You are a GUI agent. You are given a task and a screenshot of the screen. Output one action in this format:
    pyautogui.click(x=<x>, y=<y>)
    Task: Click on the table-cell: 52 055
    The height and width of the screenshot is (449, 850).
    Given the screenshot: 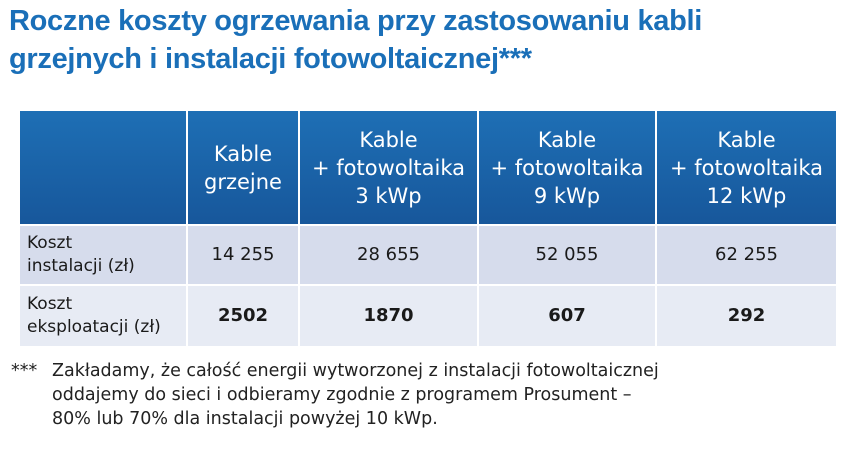 What is the action you would take?
    pyautogui.click(x=566, y=254)
    